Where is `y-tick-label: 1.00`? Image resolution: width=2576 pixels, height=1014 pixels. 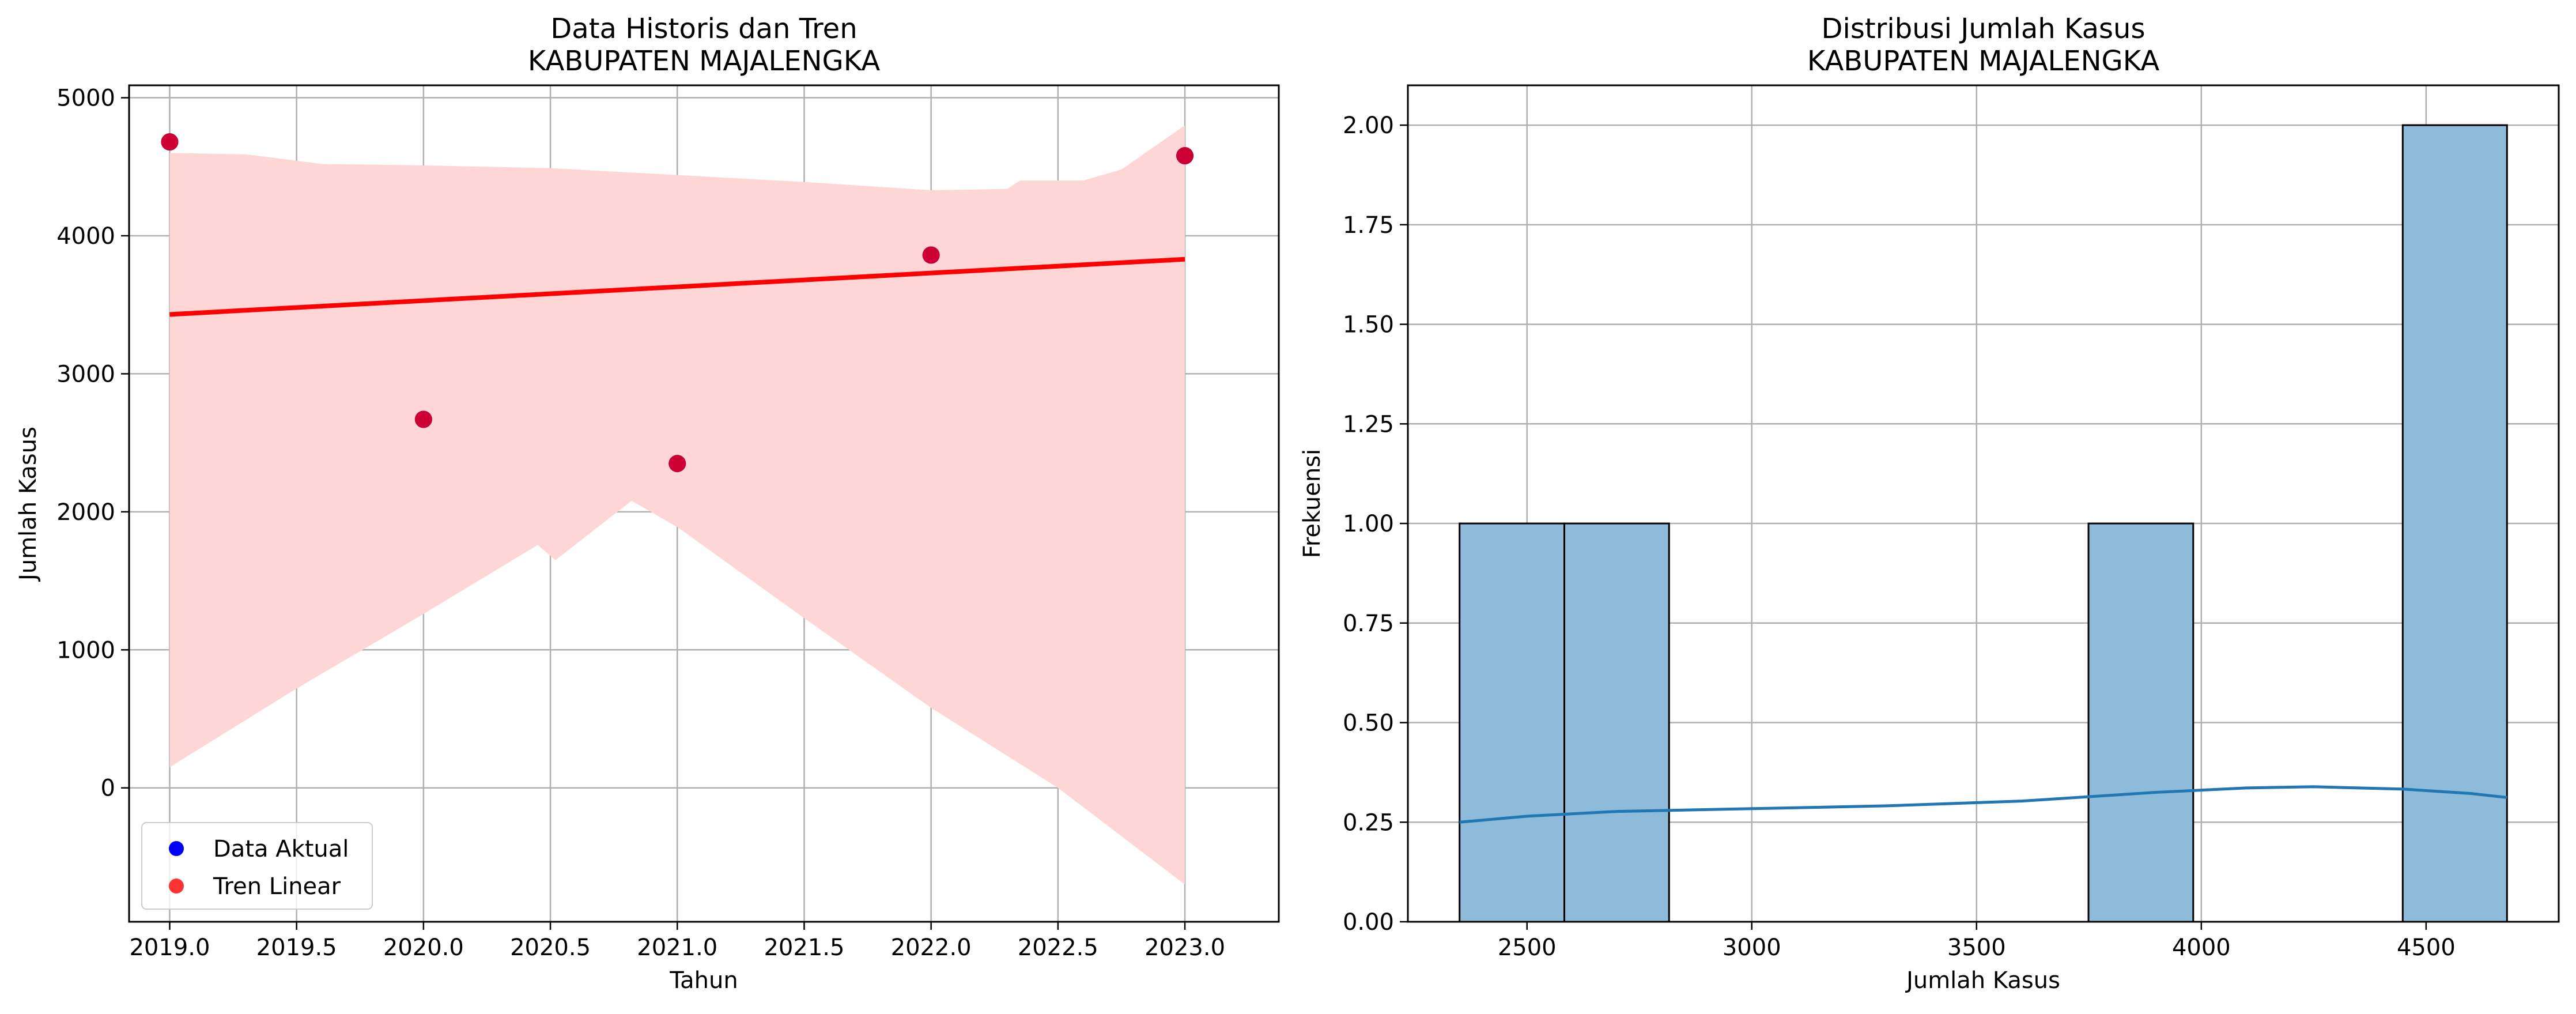 y-tick-label: 1.00 is located at coordinates (1368, 524).